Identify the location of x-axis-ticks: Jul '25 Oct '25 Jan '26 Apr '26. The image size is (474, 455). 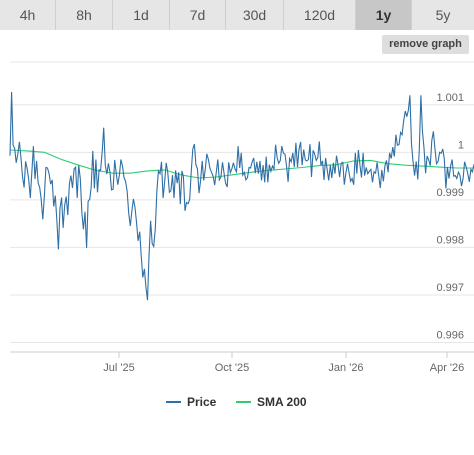
(283, 363).